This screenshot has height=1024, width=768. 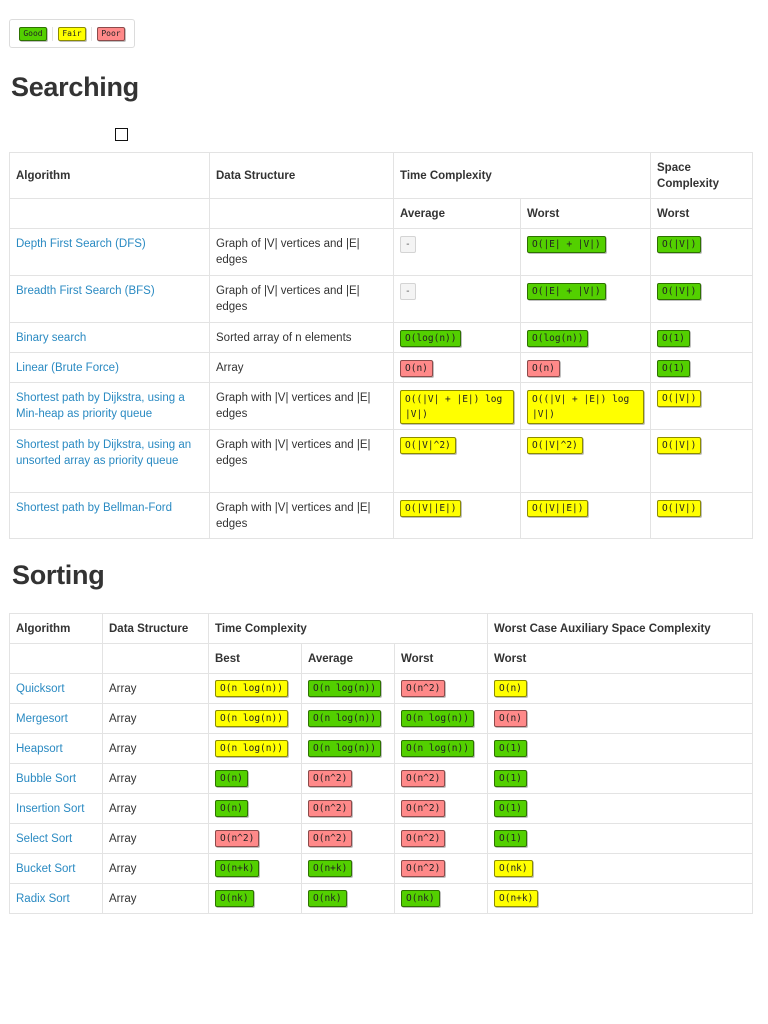 What do you see at coordinates (416, 368) in the screenshot?
I see `average-badge: O(n)` at bounding box center [416, 368].